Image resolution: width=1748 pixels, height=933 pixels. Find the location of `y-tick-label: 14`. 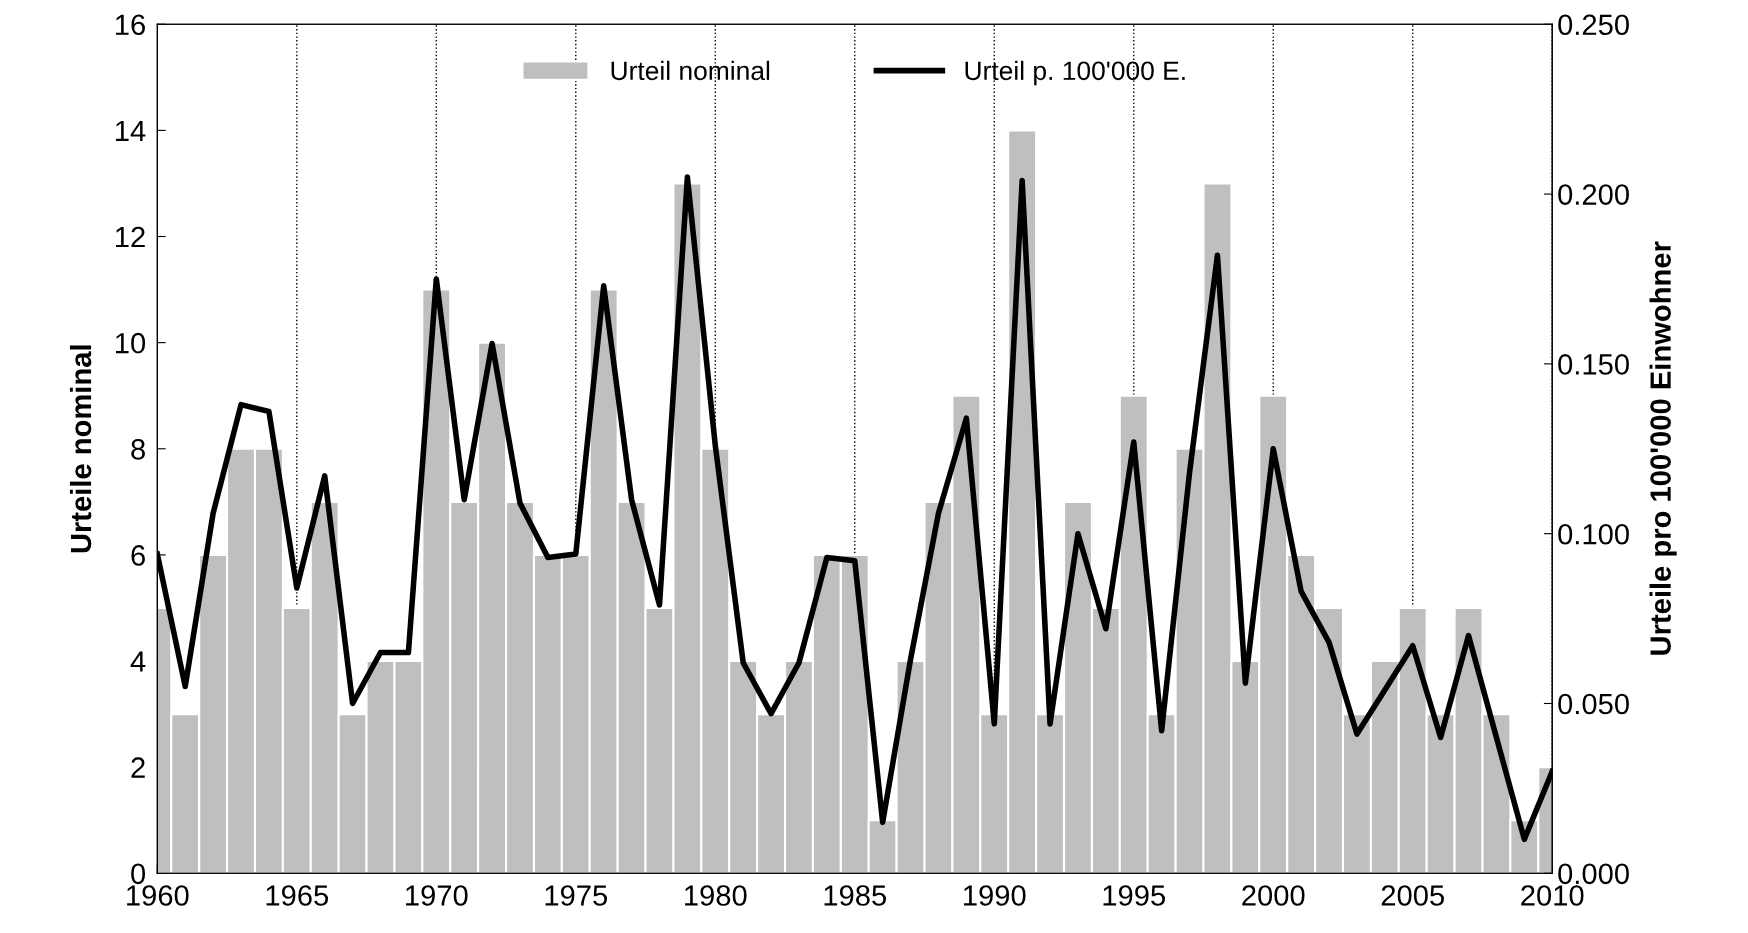

y-tick-label: 14 is located at coordinates (130, 130).